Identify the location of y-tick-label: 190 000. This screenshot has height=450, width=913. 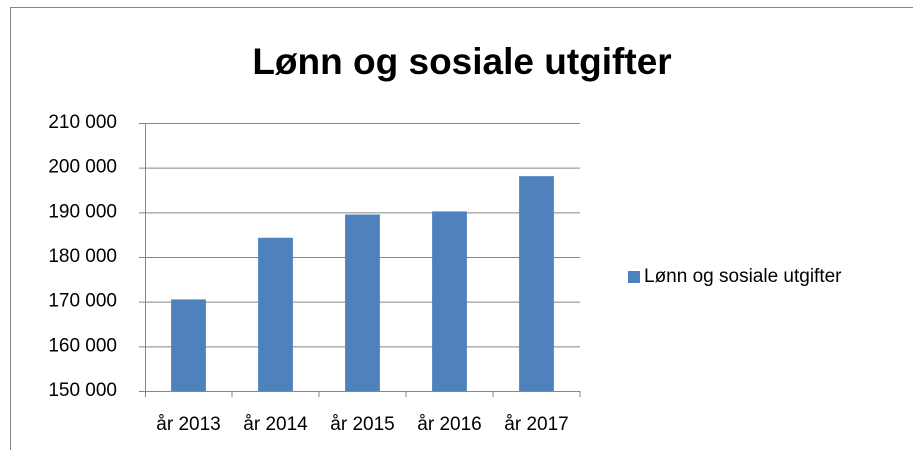
(82, 211).